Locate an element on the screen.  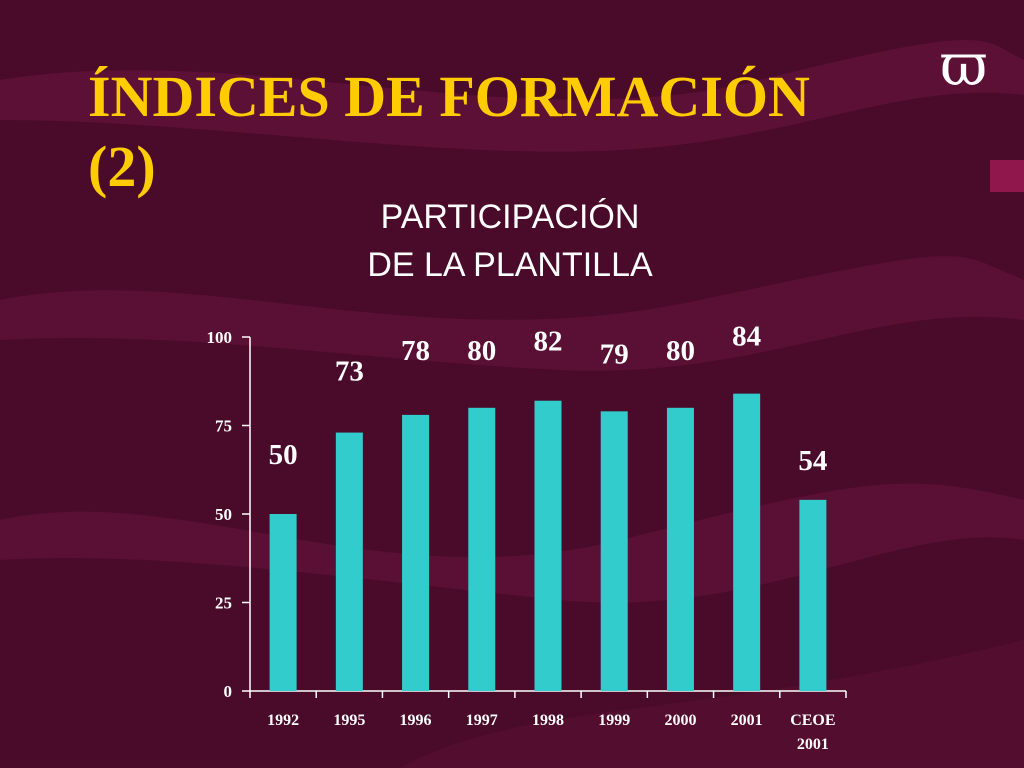
x-tick-label: 2000 is located at coordinates (680, 720).